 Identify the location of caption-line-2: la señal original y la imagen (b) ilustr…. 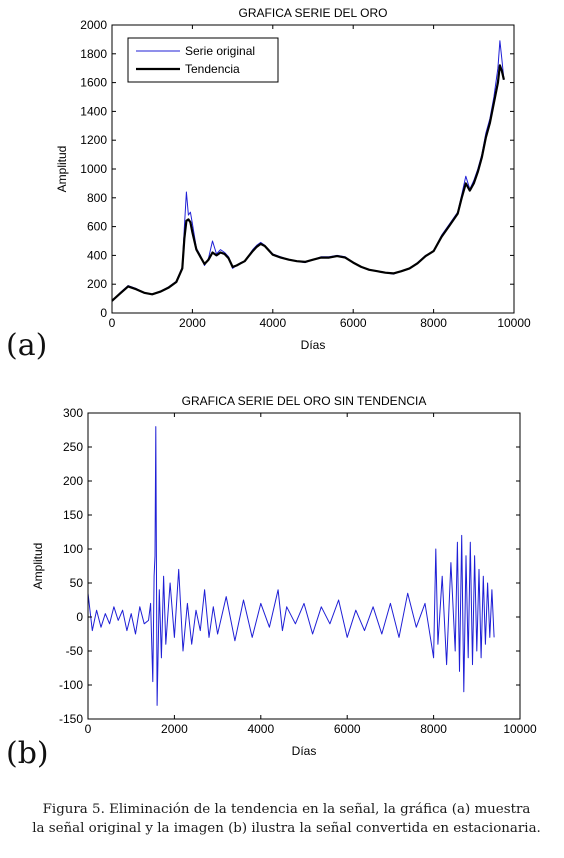
(286, 828).